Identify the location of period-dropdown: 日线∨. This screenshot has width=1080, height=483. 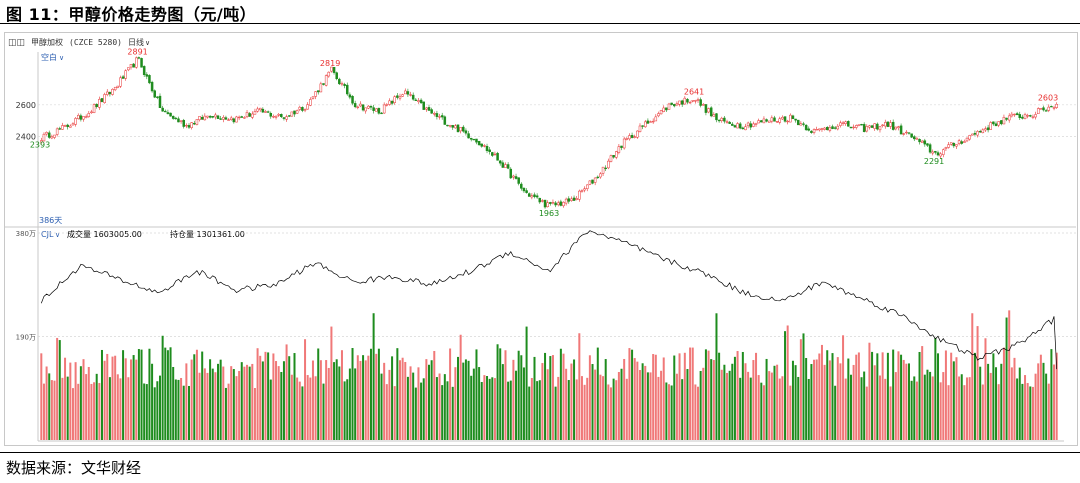
(139, 42).